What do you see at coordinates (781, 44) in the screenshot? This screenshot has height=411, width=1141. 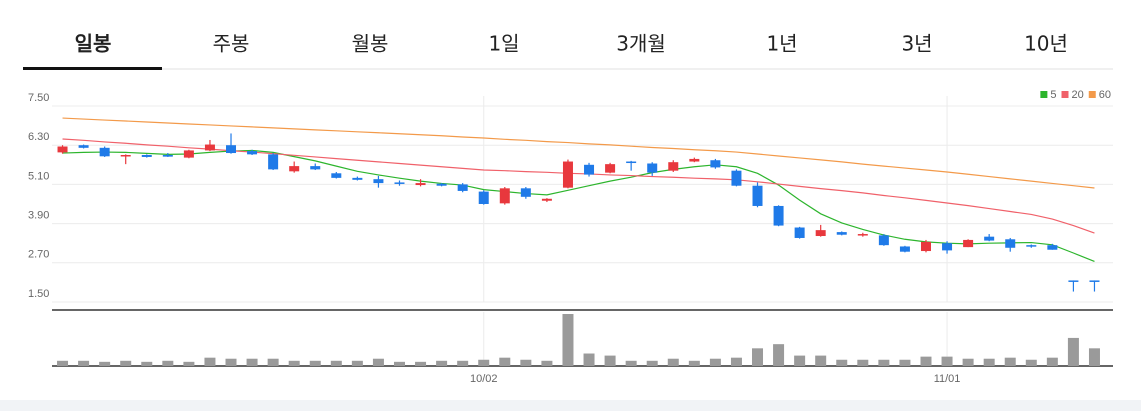 I see `tab: 1년` at bounding box center [781, 44].